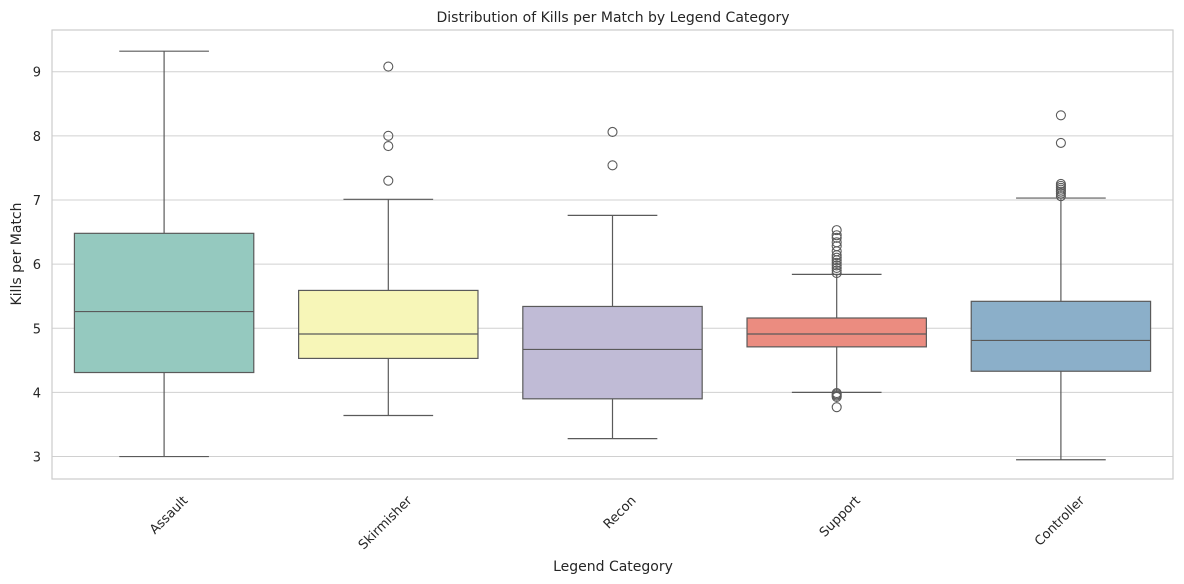  Describe the element at coordinates (37, 329) in the screenshot. I see `y-tick-label-5: 5` at that location.